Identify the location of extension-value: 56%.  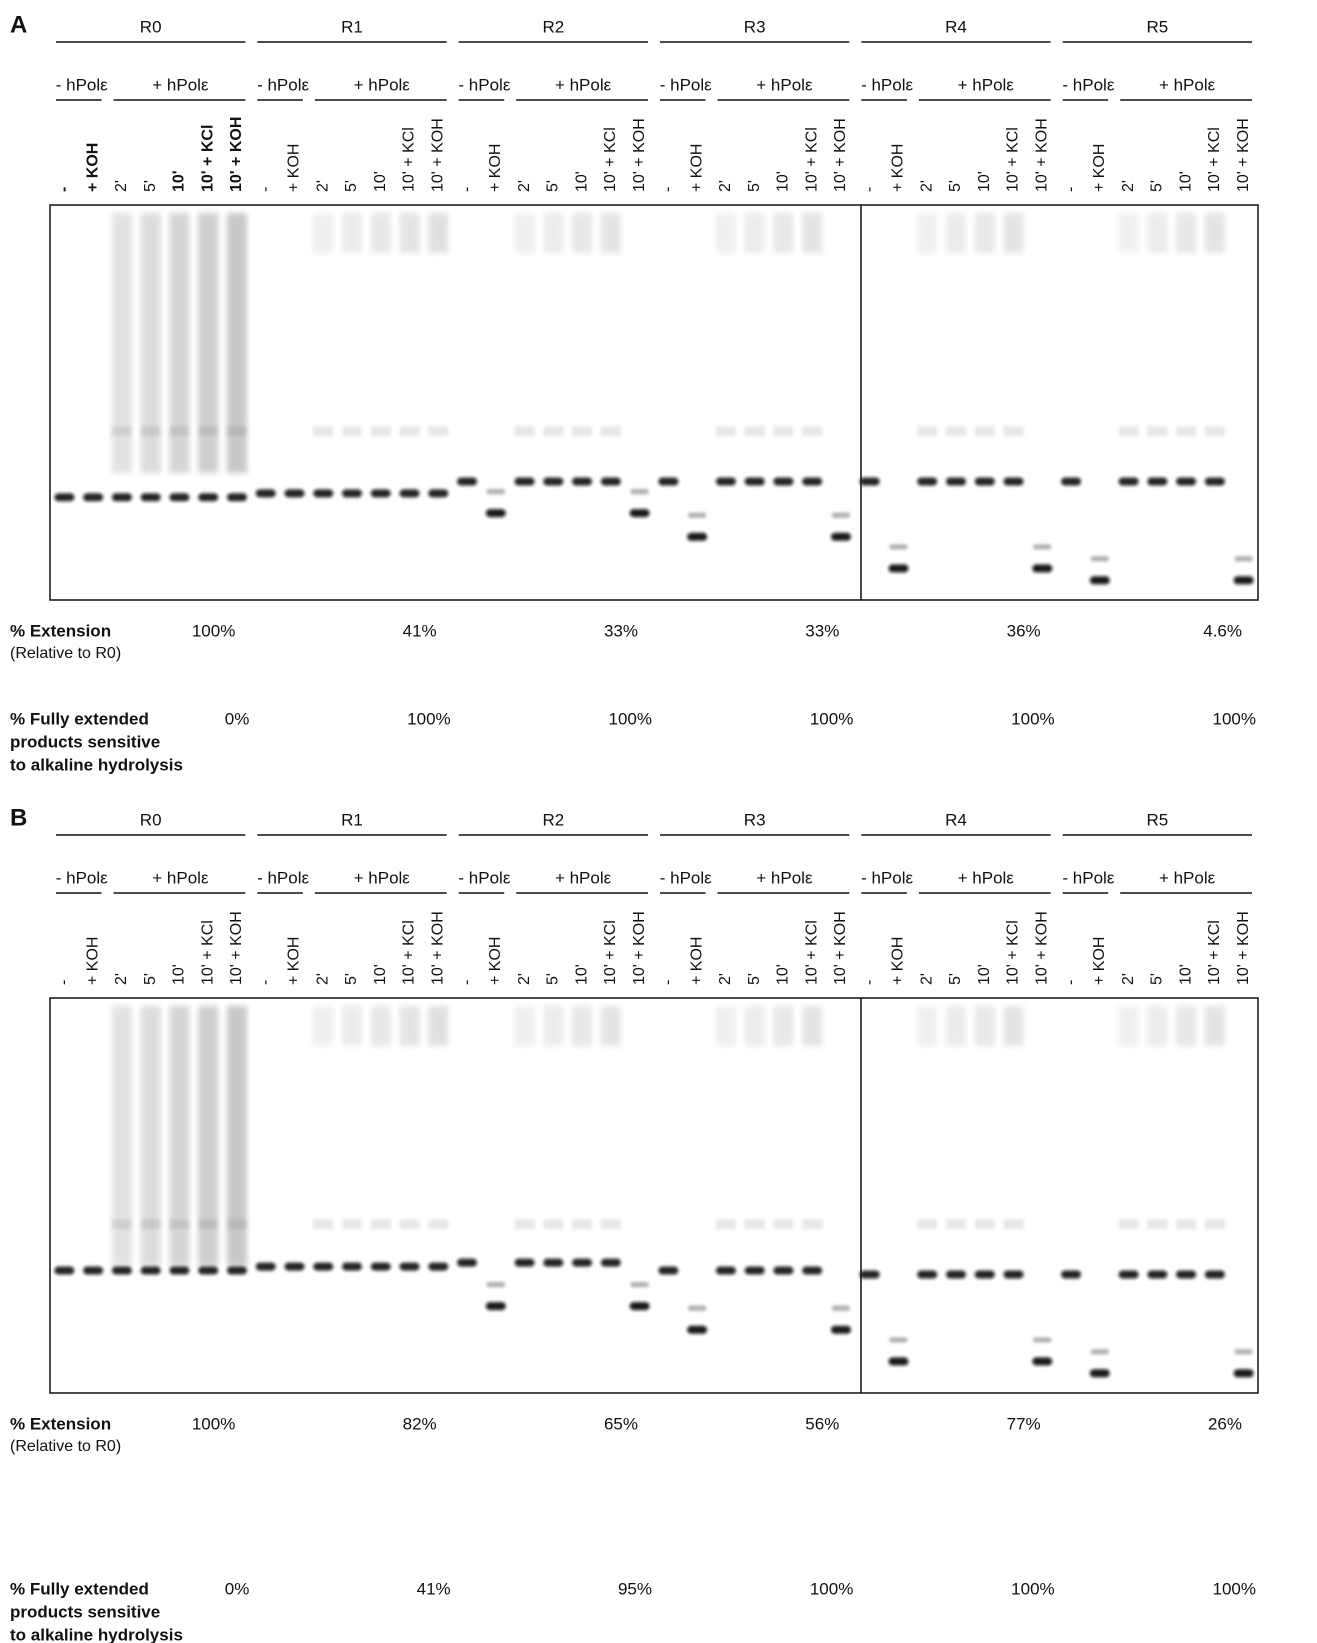
(822, 1423).